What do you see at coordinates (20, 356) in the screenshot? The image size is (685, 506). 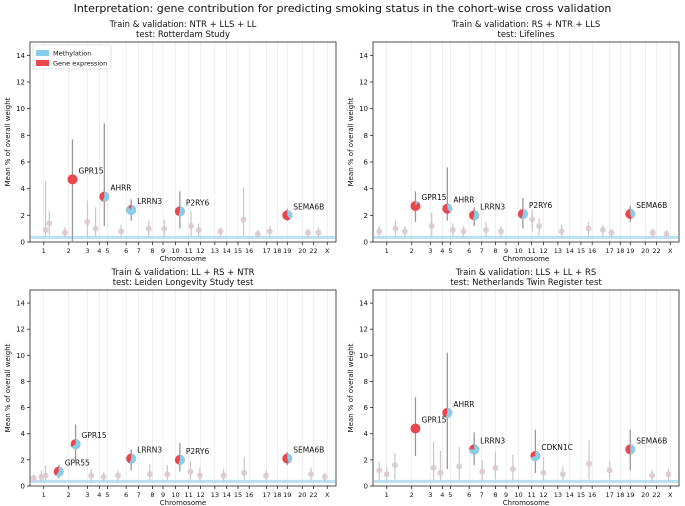 I see `y-tick-label: 10` at bounding box center [20, 356].